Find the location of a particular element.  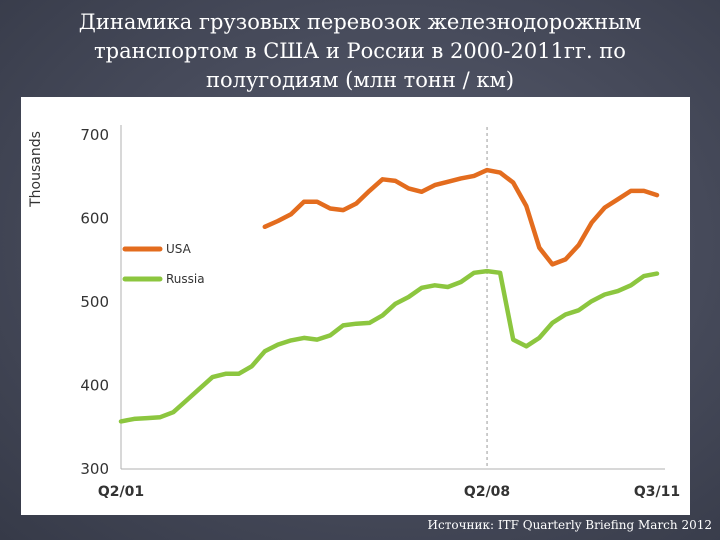

x-tick-label: Q2/01 is located at coordinates (121, 492).